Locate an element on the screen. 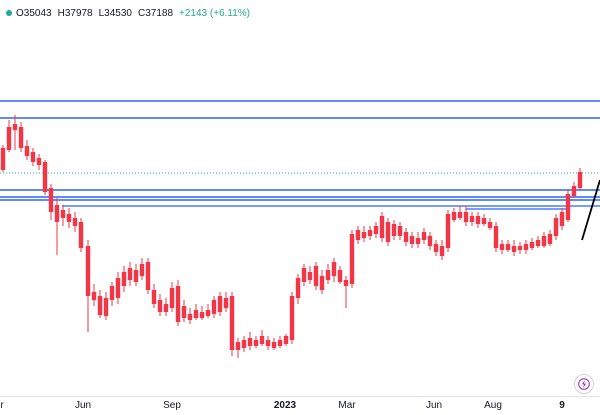 Image resolution: width=600 pixels, height=415 pixels. time-axis-label: Sep is located at coordinates (172, 405).